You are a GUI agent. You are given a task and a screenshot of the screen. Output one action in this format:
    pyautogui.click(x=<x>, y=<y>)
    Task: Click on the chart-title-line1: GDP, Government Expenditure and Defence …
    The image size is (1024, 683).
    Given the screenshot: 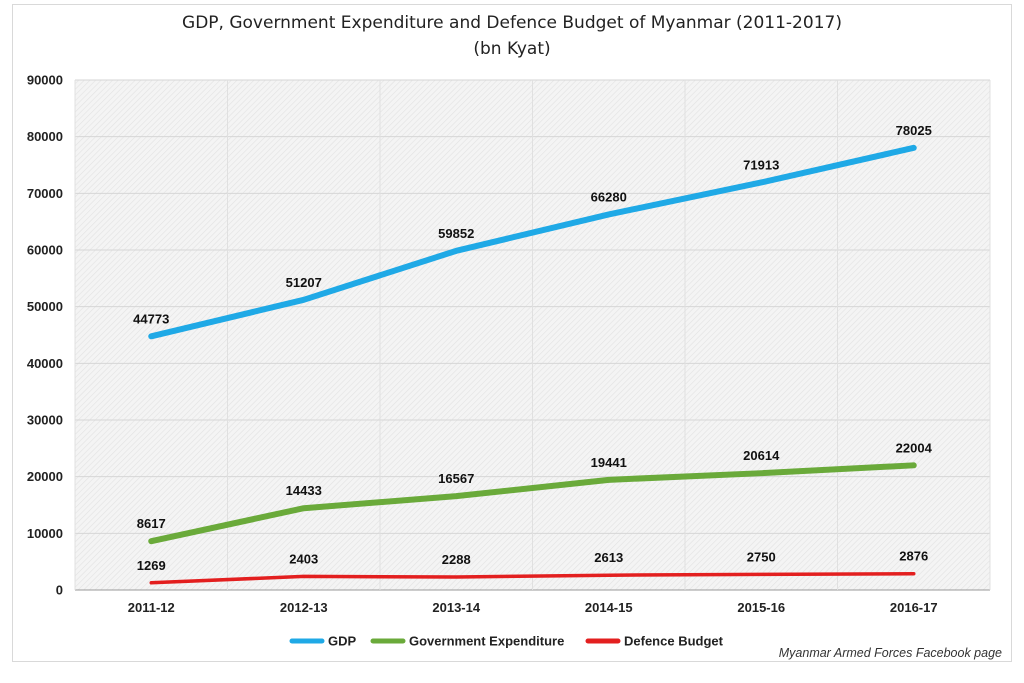 What is the action you would take?
    pyautogui.click(x=512, y=23)
    